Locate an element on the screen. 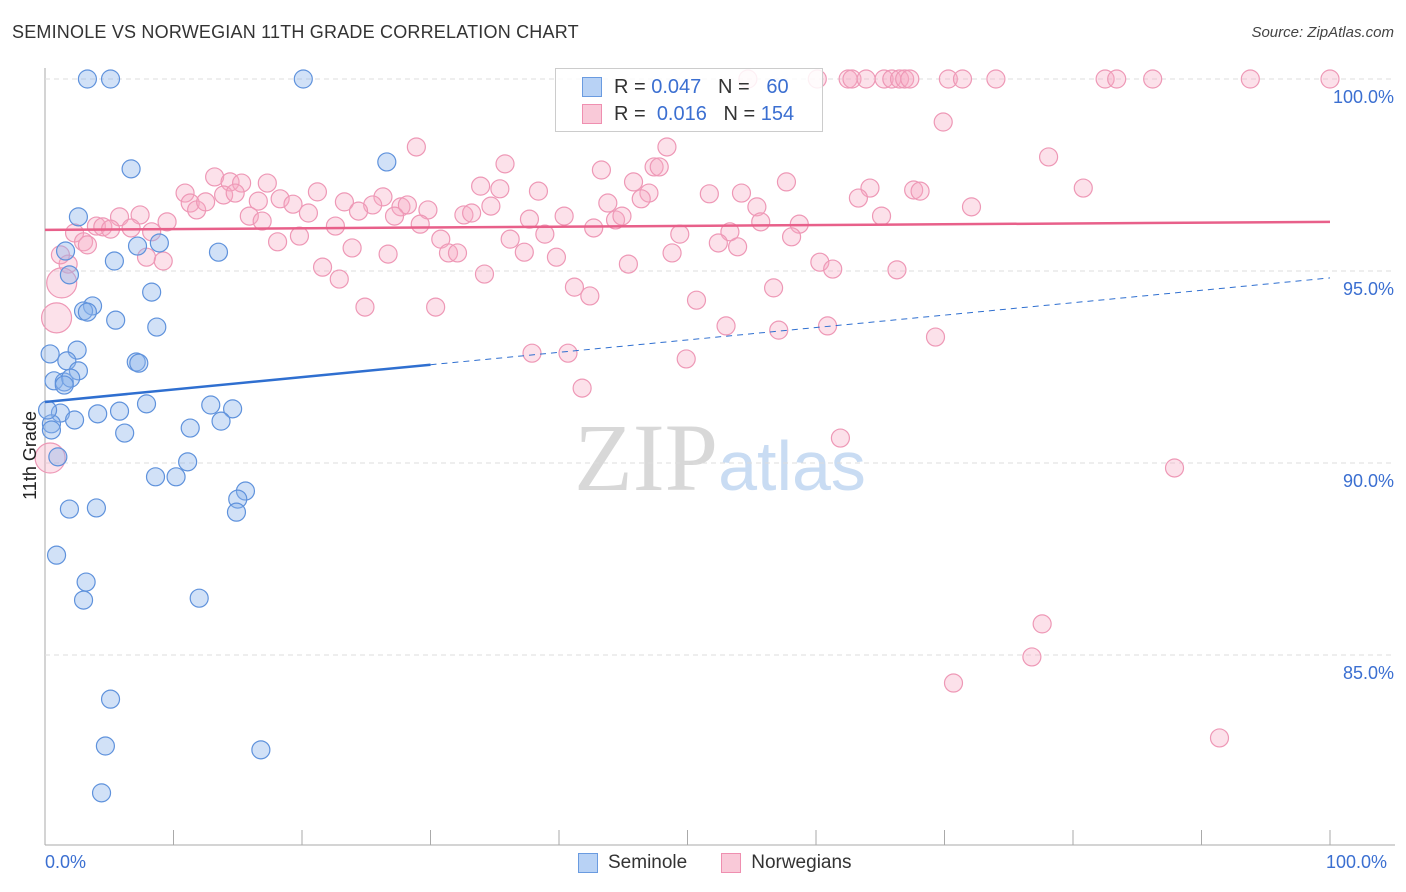 This screenshot has width=1406, height=892. watermark: ZIPatlas is located at coordinates (720, 457).